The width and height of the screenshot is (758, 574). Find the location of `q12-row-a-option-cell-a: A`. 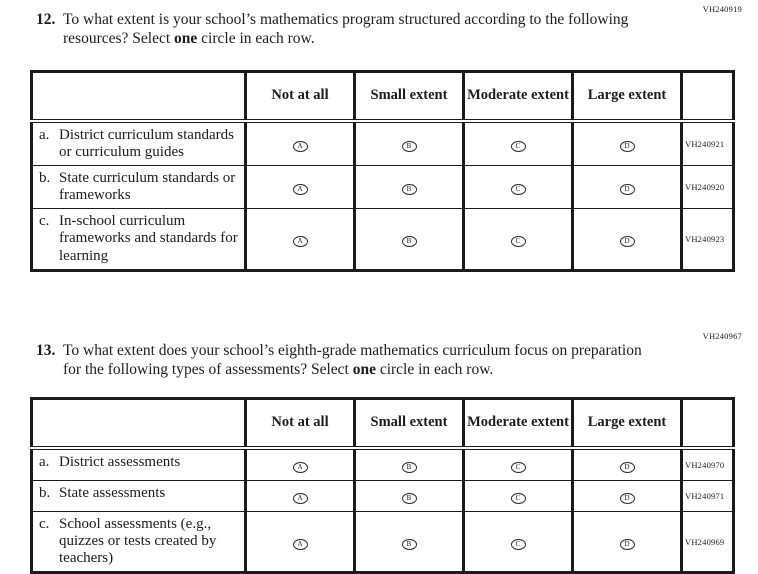

q12-row-a-option-cell-a: A is located at coordinates (299, 143).